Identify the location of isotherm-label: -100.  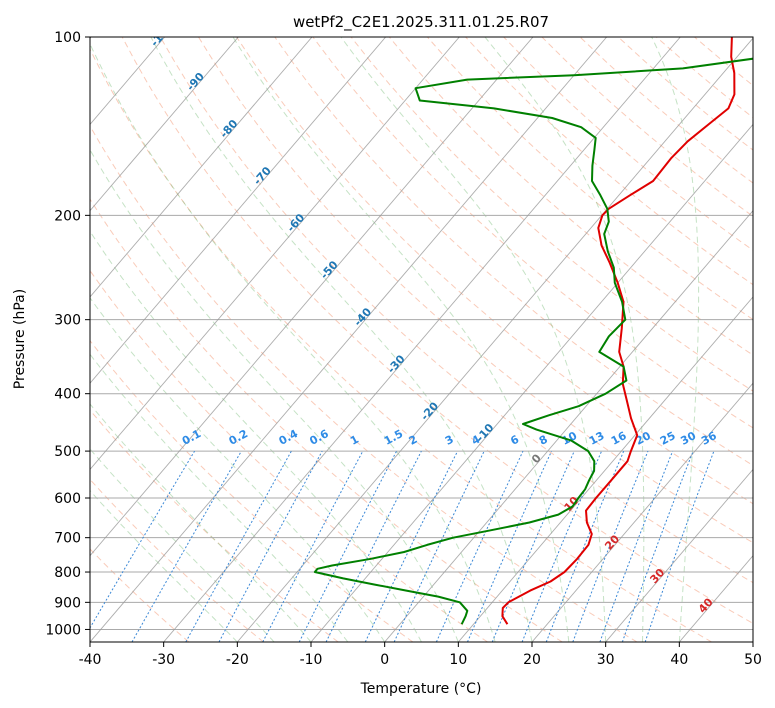
(162, 34).